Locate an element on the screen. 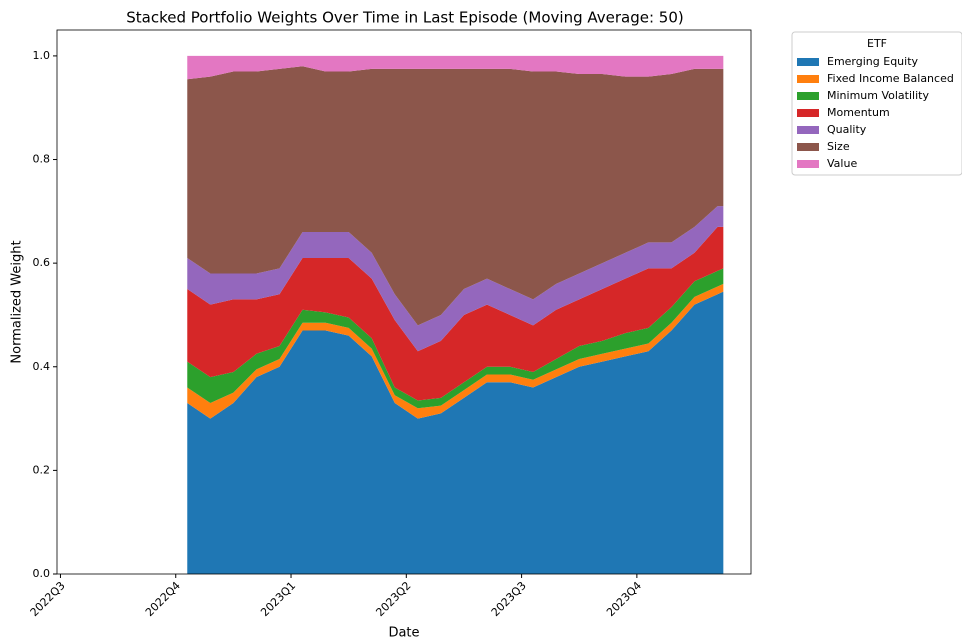  legend-label: Value is located at coordinates (842, 163).